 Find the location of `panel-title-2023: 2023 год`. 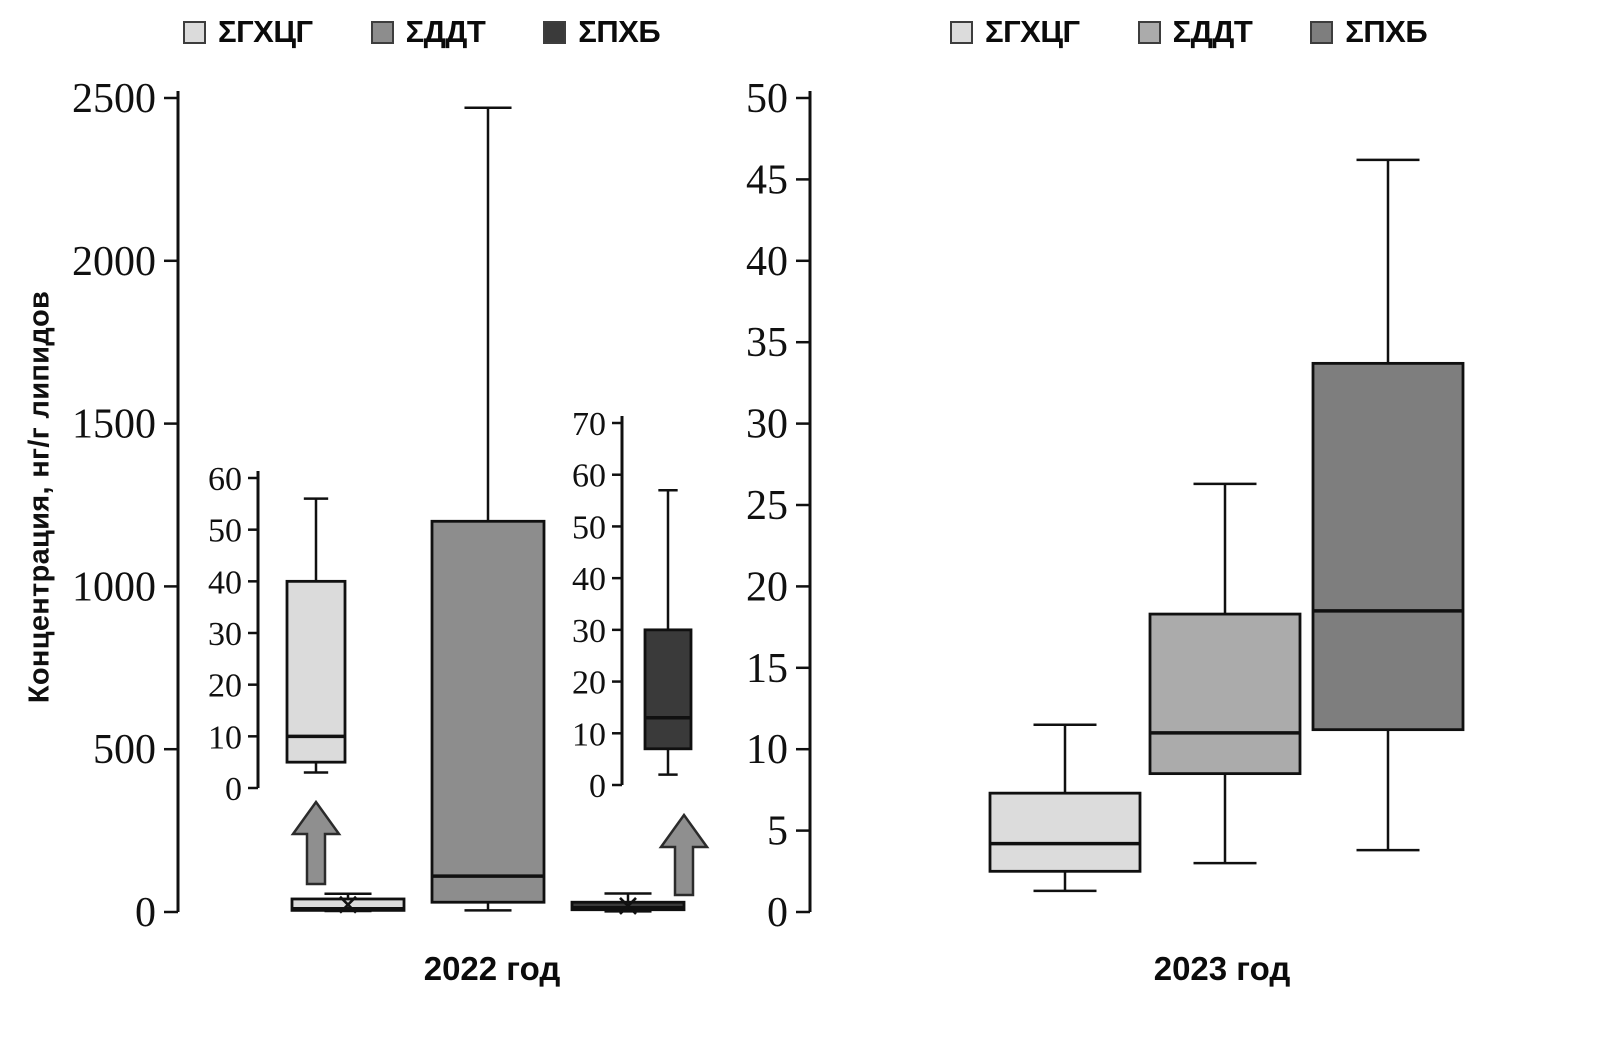

panel-title-2023: 2023 год is located at coordinates (1222, 968).